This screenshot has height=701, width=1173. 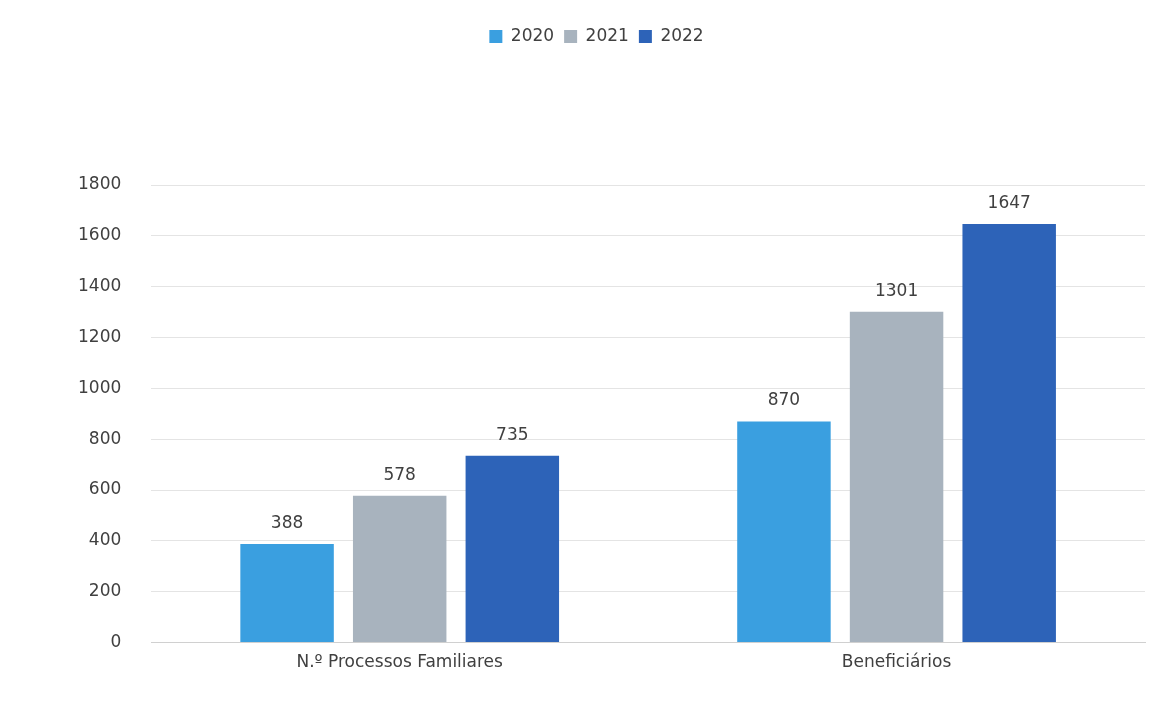 I want to click on y-tick-label: 800, so click(x=105, y=437).